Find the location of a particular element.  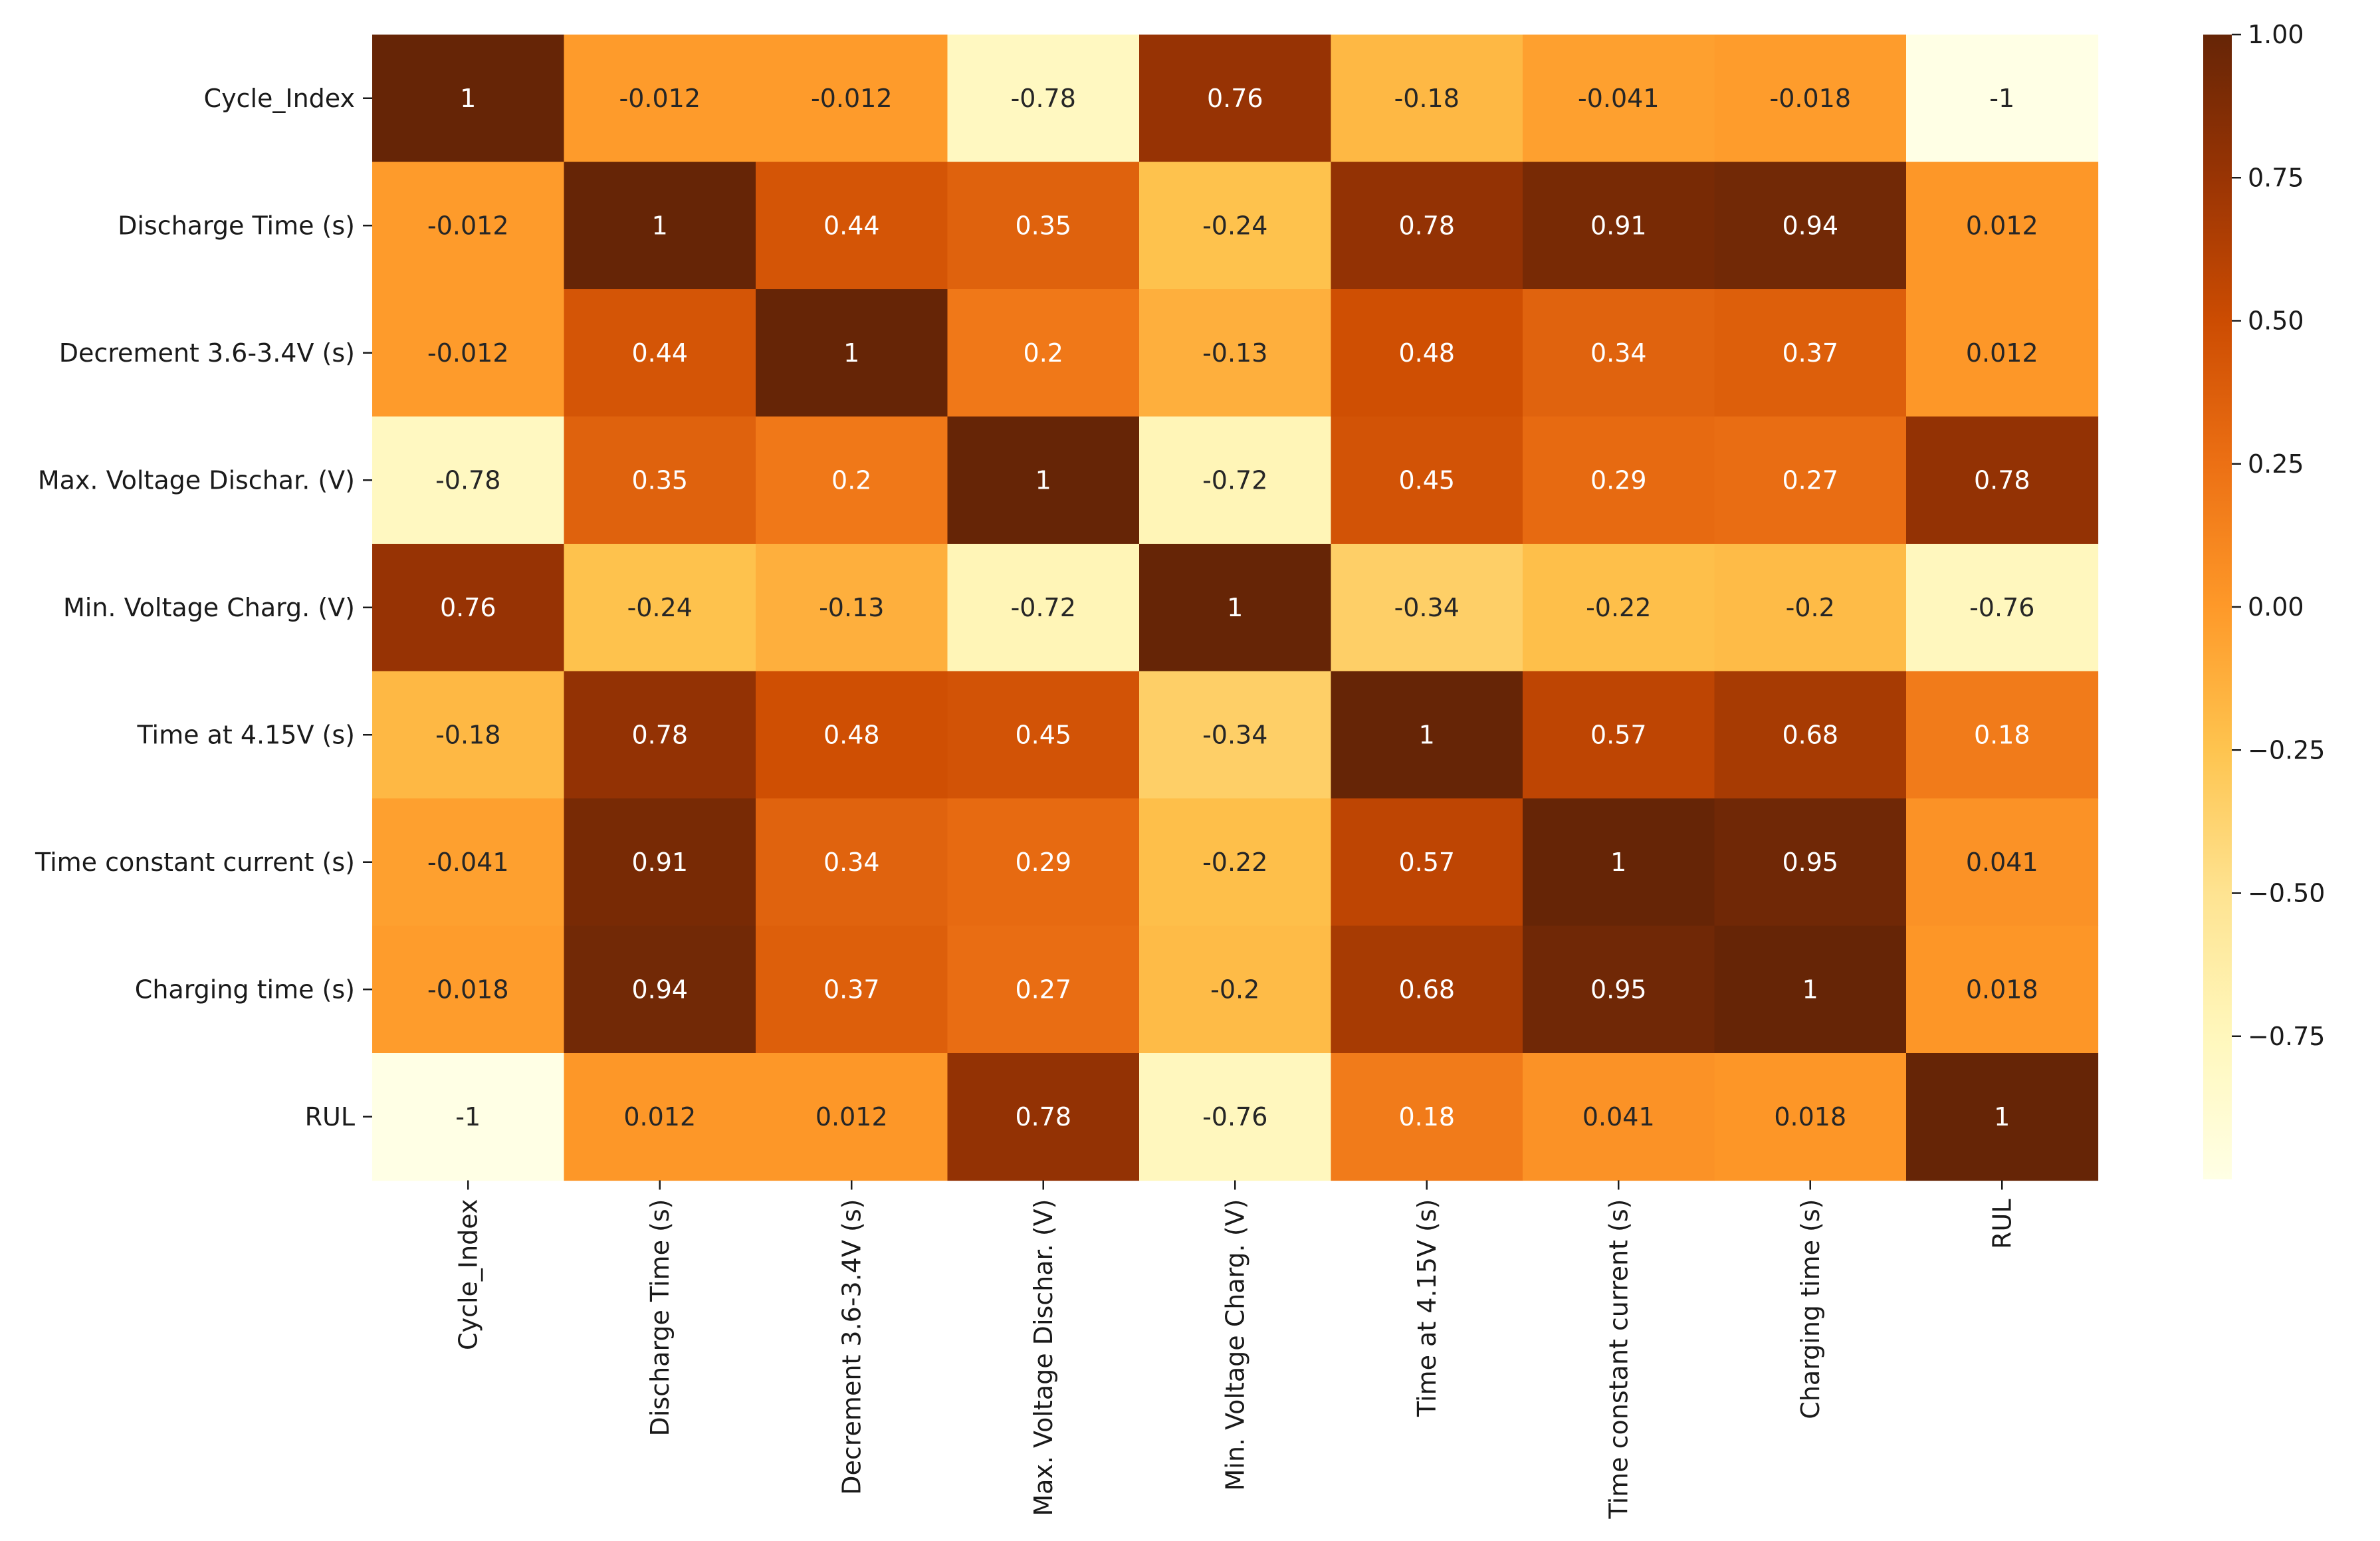

cell-value-label: 0.91 is located at coordinates (1618, 225).